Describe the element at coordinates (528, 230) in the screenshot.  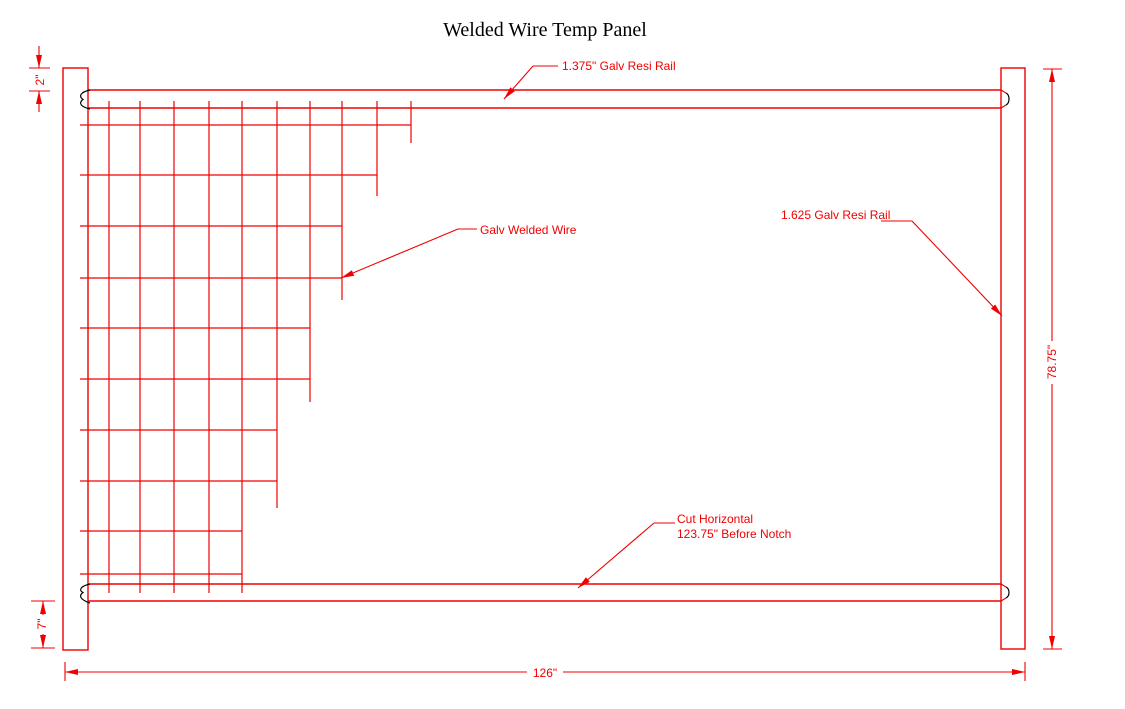
I see `label-welded-wire: Galv Welded Wire` at that location.